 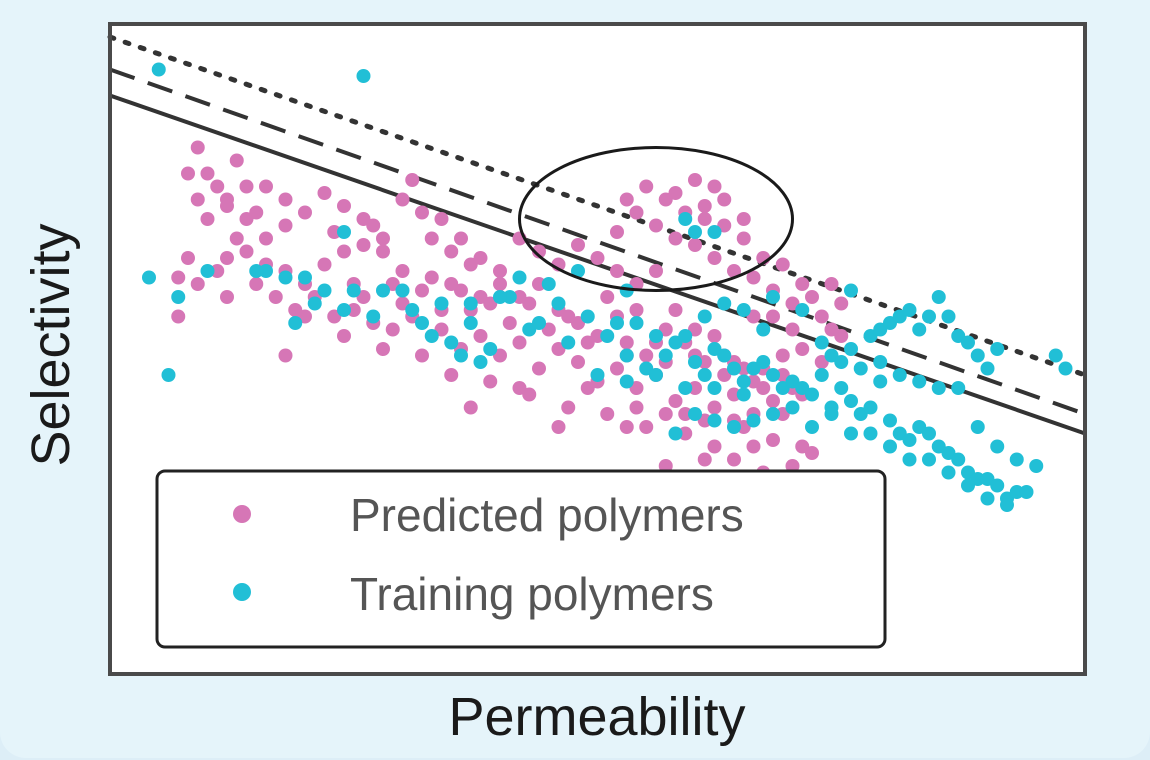 What do you see at coordinates (596, 717) in the screenshot?
I see `x-axis-label: Permeability` at bounding box center [596, 717].